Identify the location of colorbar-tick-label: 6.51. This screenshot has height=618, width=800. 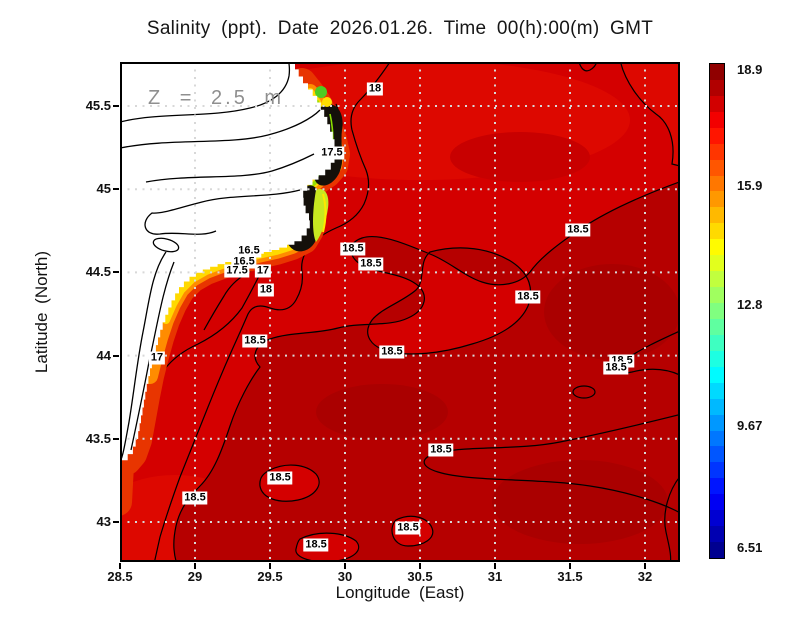
(750, 547).